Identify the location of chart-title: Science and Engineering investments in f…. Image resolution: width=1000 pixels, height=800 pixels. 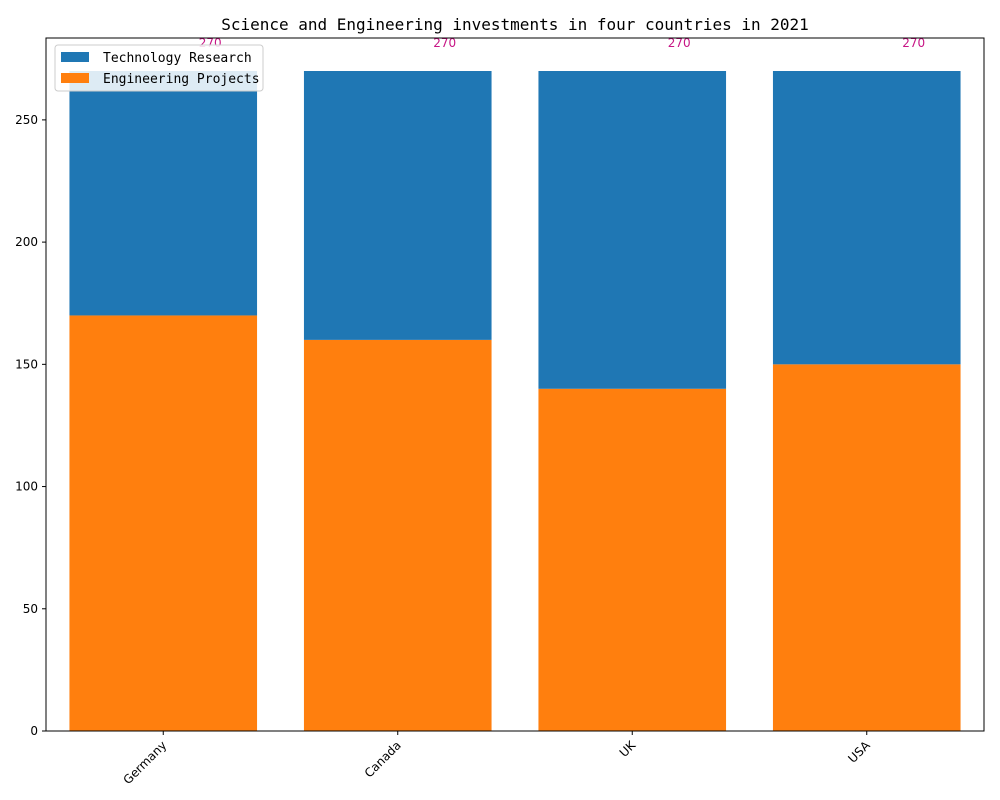
(515, 24).